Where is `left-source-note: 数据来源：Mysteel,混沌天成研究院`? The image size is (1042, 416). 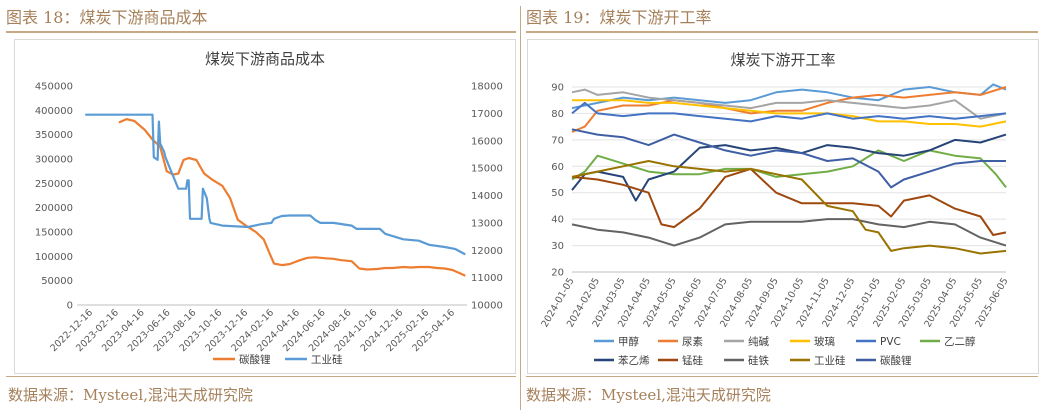 left-source-note: 数据来源：Mysteel,混沌天成研究院 is located at coordinates (130, 395).